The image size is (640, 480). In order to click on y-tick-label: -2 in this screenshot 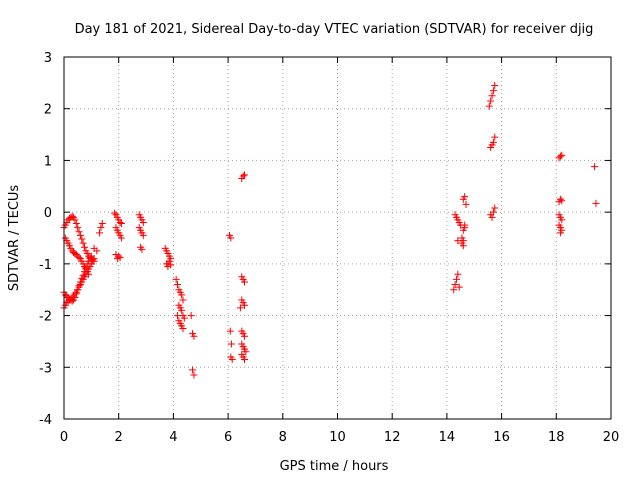, I will do `click(45, 317)`.